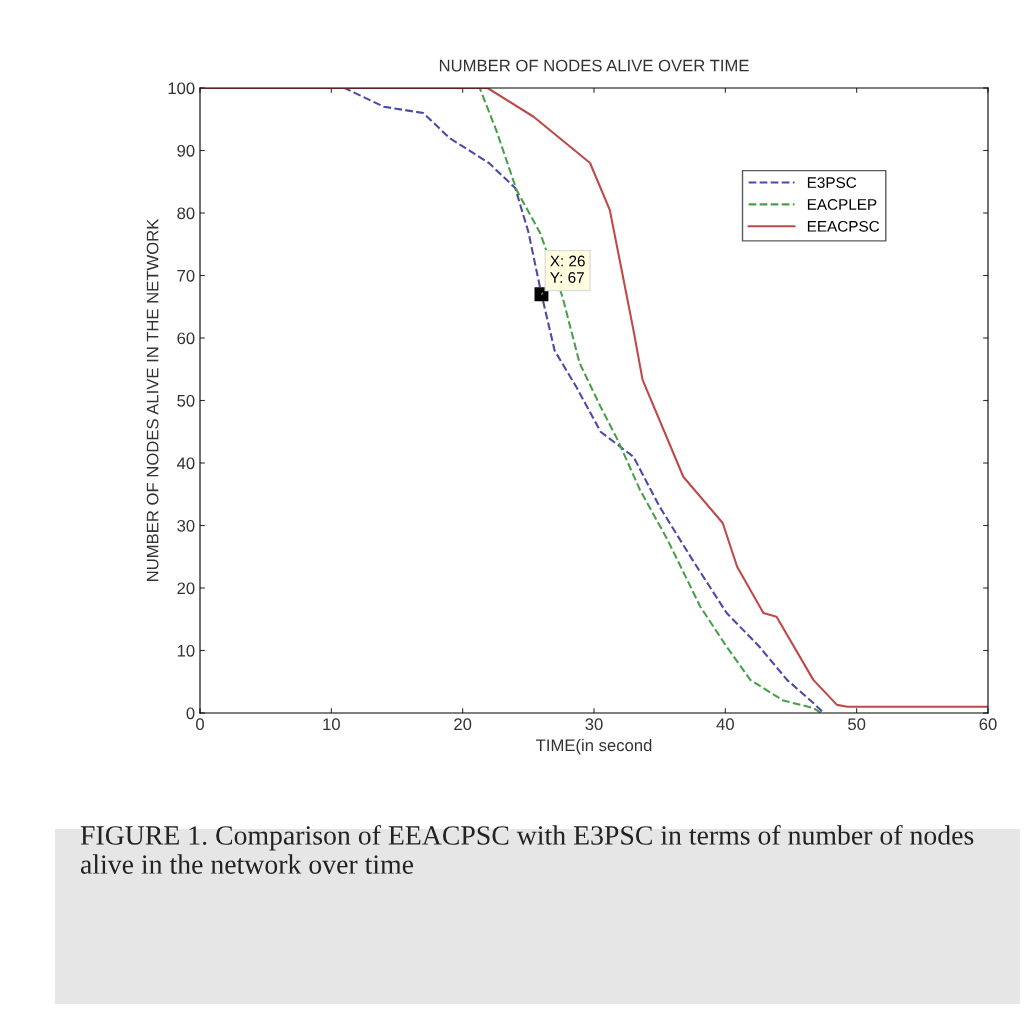 The height and width of the screenshot is (1024, 1024). I want to click on y-tick-label: 100, so click(181, 88).